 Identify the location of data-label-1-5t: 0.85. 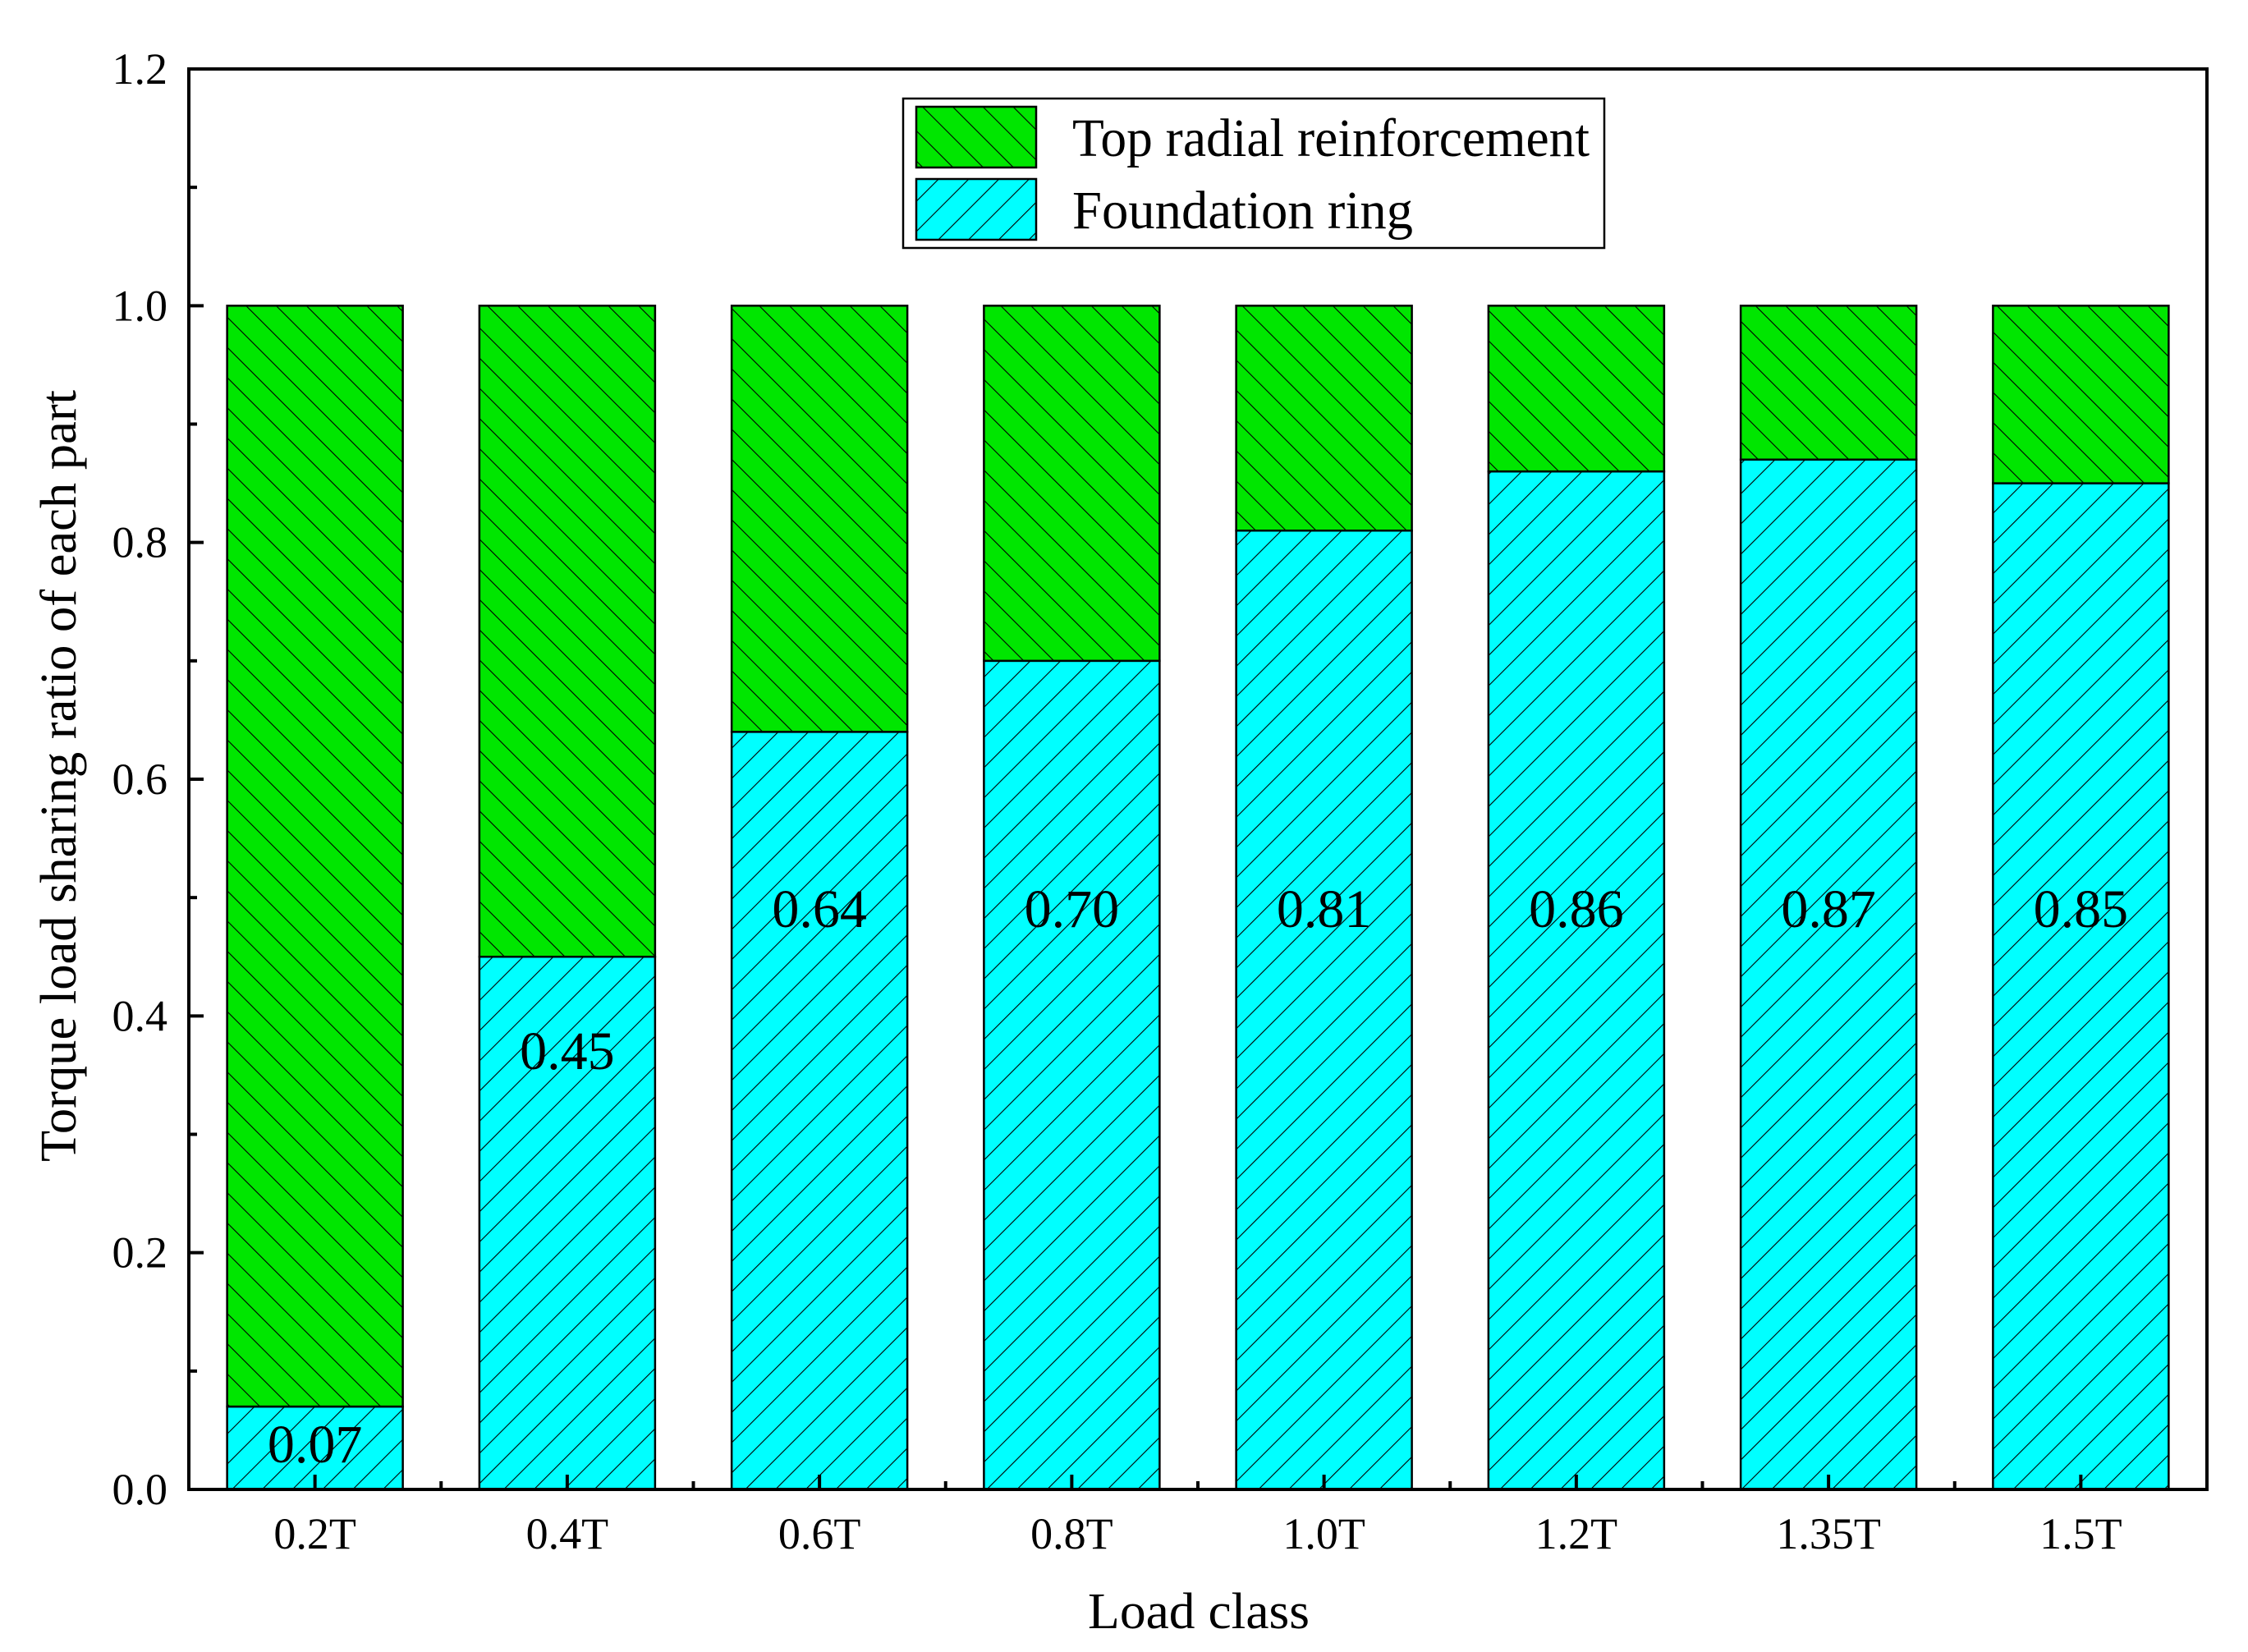
(2081, 909).